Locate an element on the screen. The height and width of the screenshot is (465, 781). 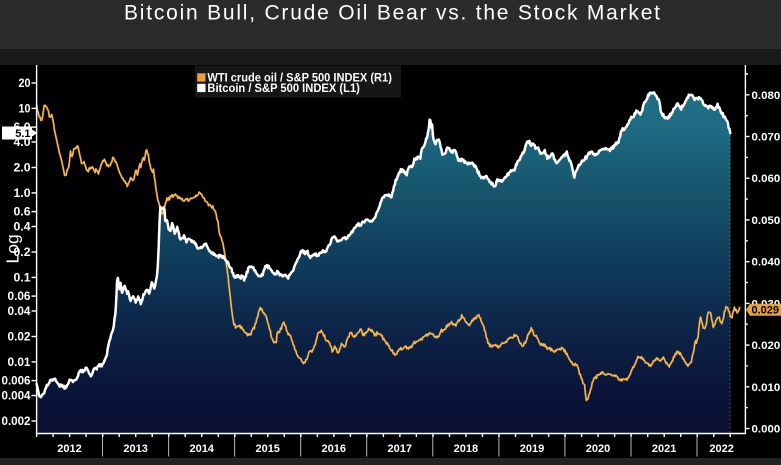
svg-text: 0.06 is located at coordinates (19, 297).